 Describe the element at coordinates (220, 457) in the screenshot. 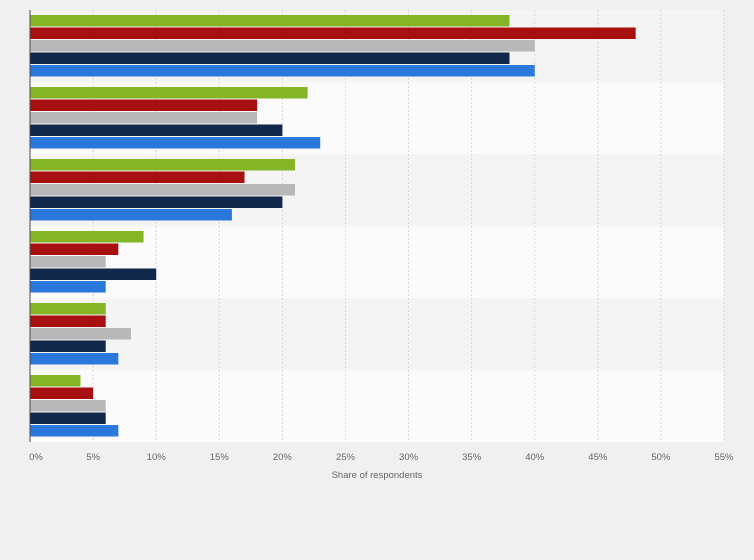

I see `x-tick-label: 15%` at that location.